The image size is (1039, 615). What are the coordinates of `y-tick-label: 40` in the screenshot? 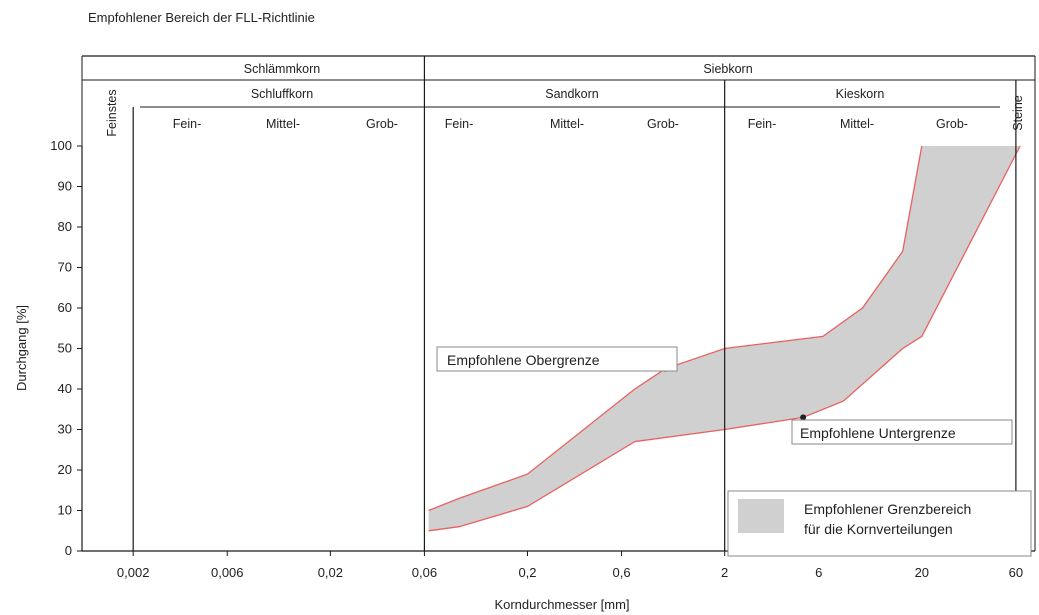 It's located at (65, 388).